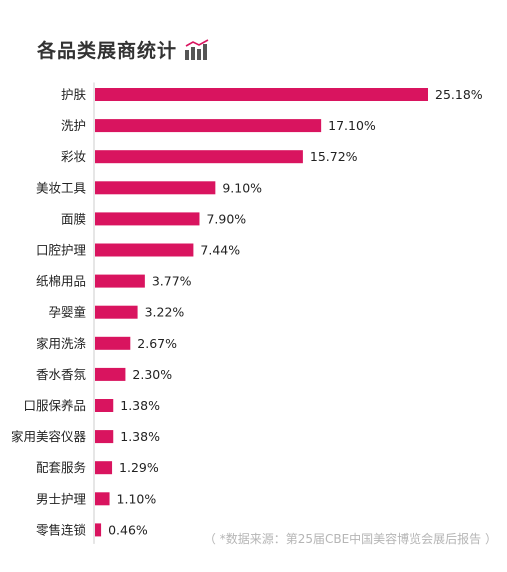 Image resolution: width=507 pixels, height=572 pixels. I want to click on value-label: 1.10%, so click(137, 498).